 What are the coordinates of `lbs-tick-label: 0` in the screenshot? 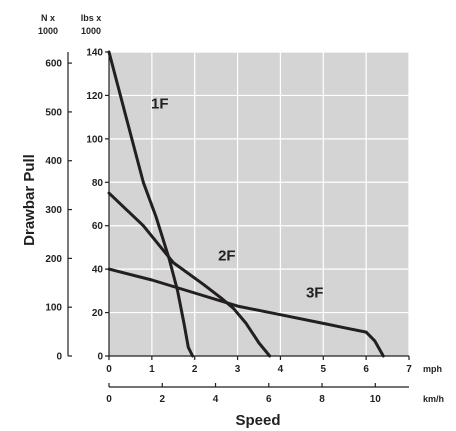 It's located at (100, 357).